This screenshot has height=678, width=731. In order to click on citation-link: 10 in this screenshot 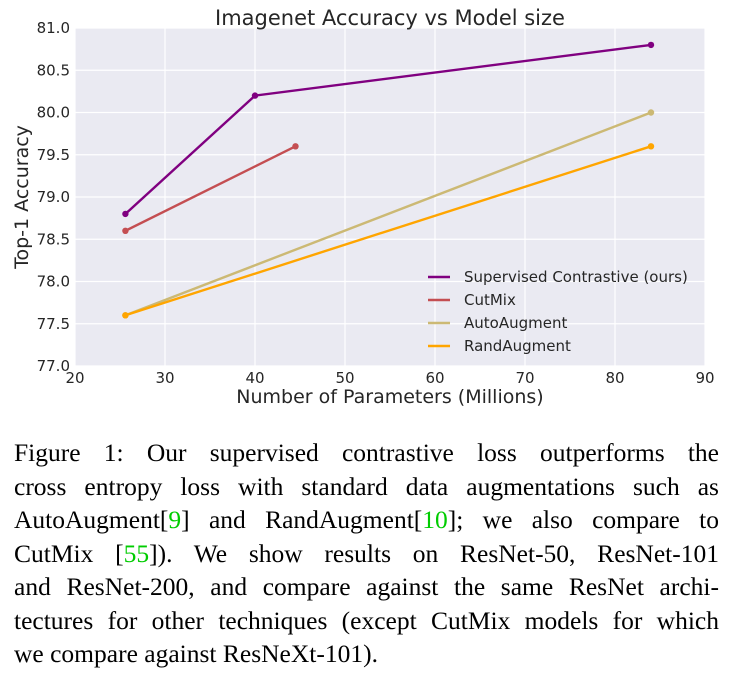, I will do `click(435, 519)`.